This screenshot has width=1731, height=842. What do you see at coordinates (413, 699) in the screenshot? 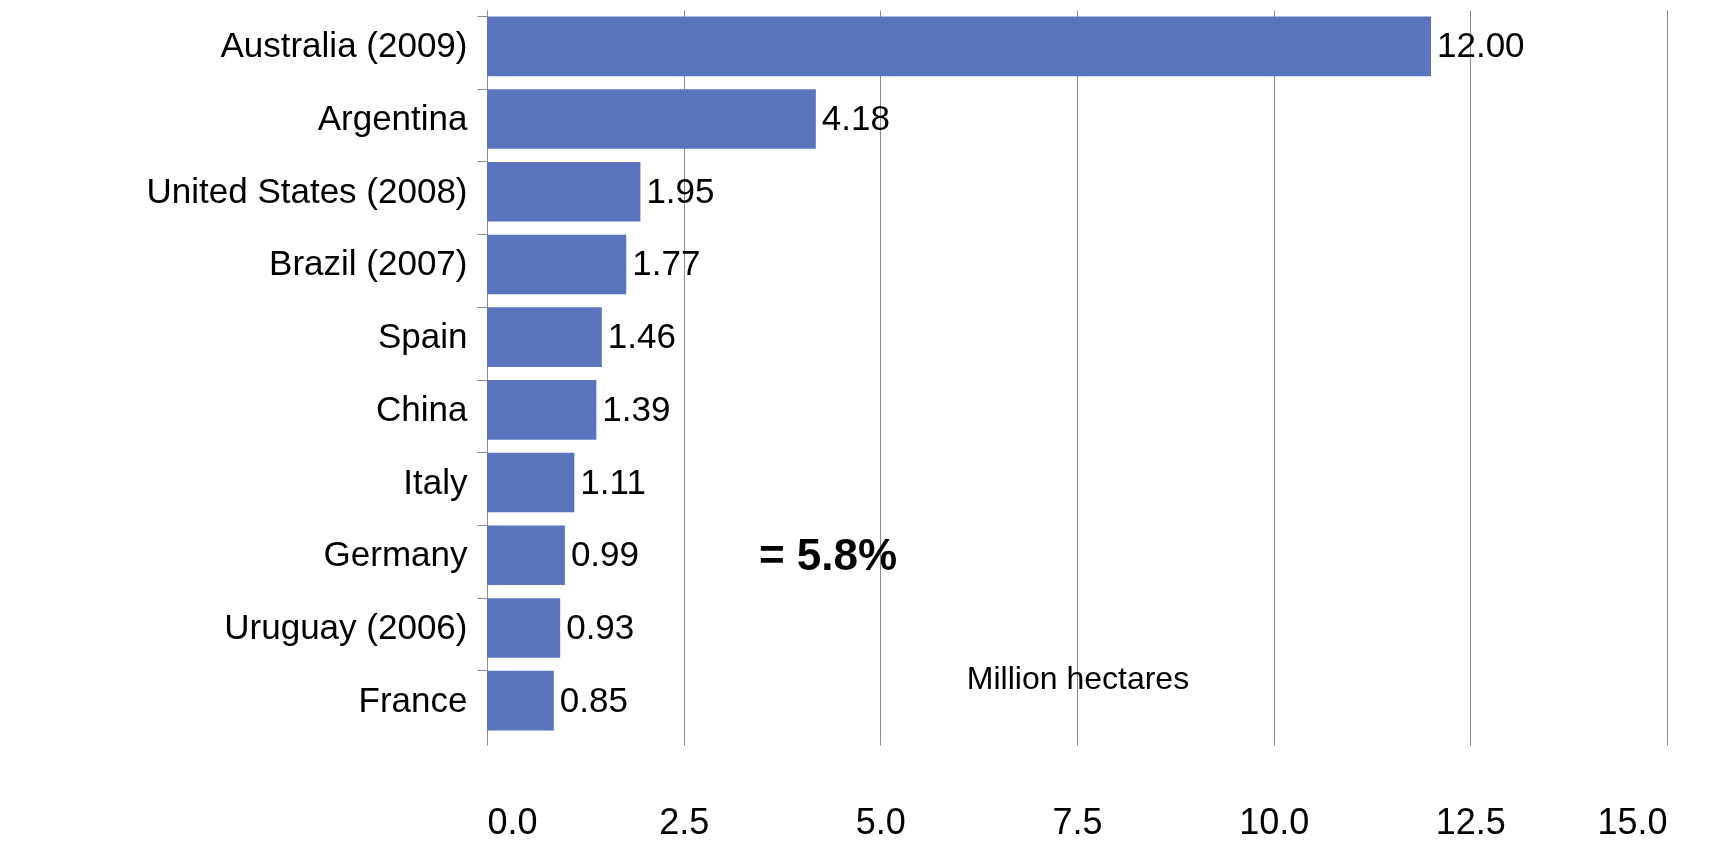
I see `y-tick-label: France` at bounding box center [413, 699].